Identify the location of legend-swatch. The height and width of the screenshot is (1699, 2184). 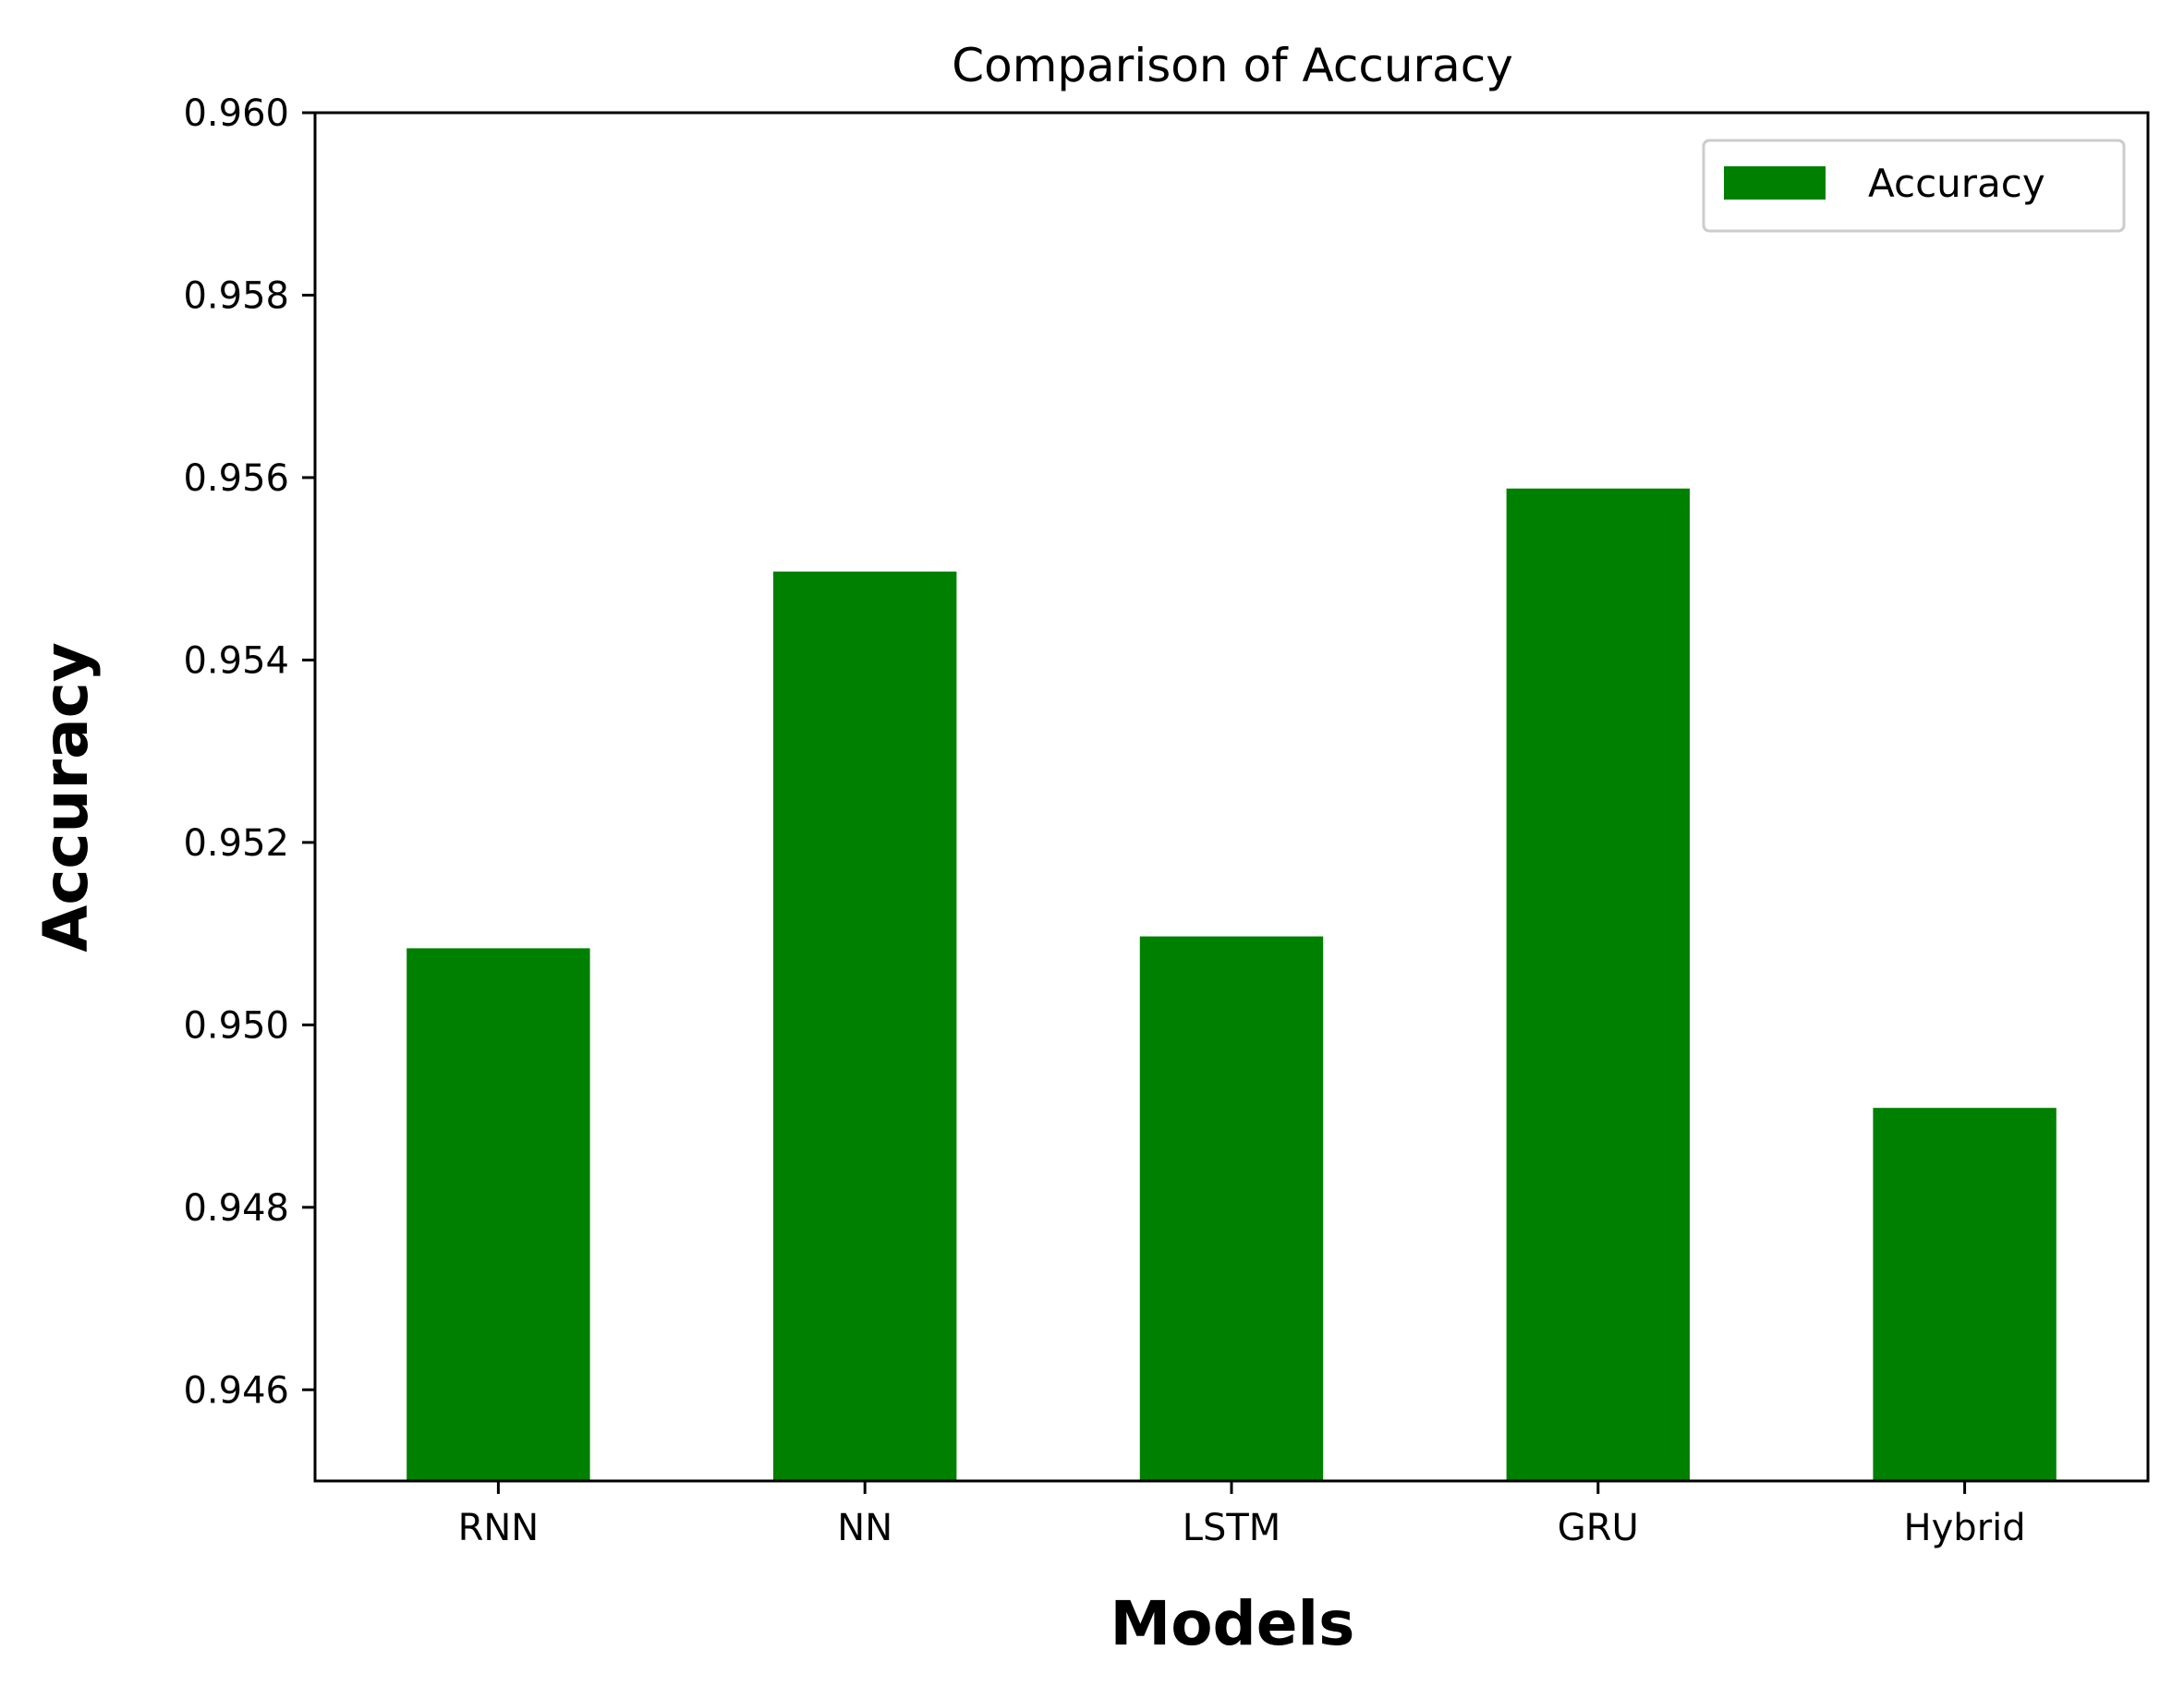
(1775, 183).